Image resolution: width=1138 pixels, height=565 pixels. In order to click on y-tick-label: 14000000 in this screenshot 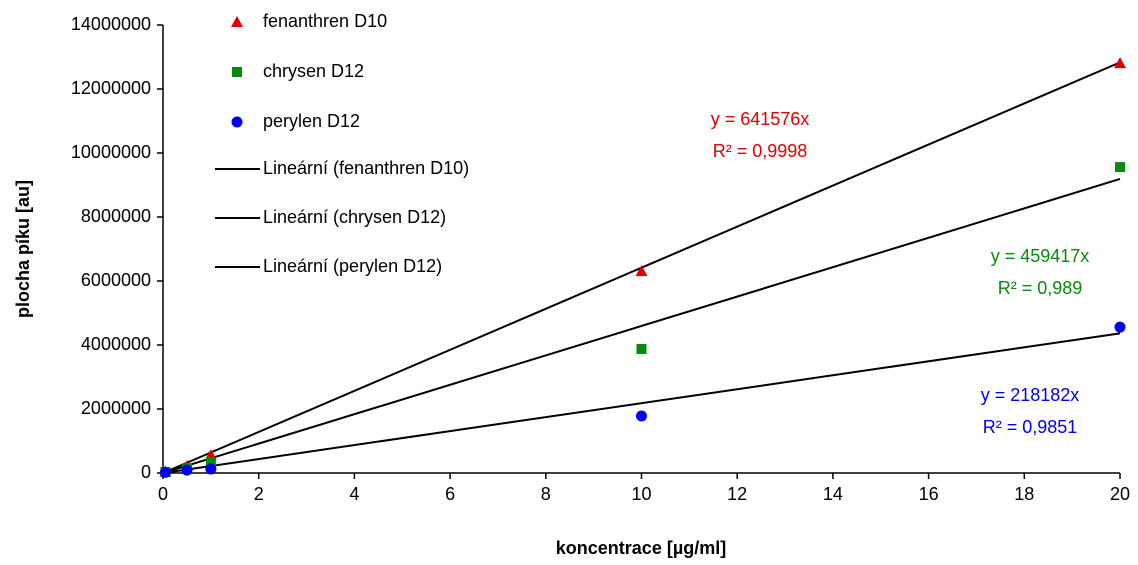, I will do `click(111, 24)`.